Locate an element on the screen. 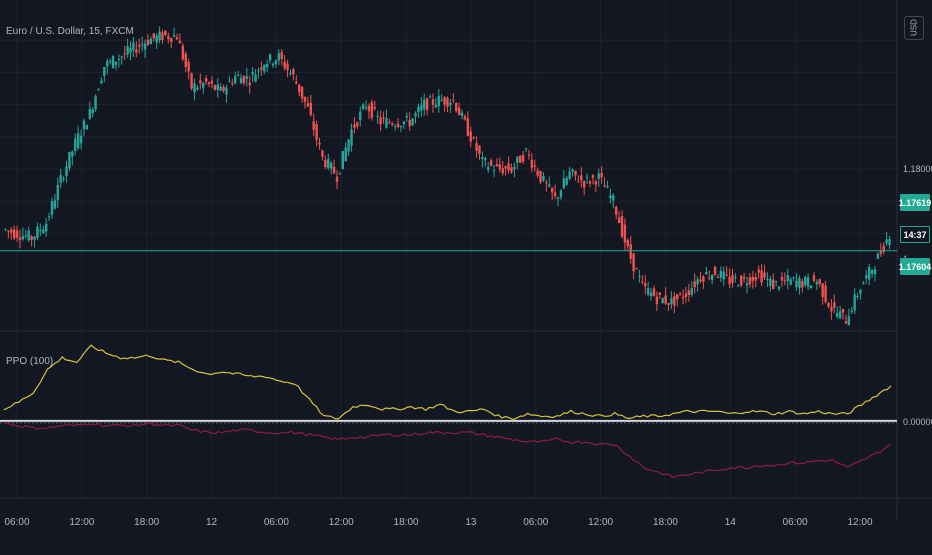 The image size is (932, 555). bar-countdown-tag: 14:37 is located at coordinates (915, 234).